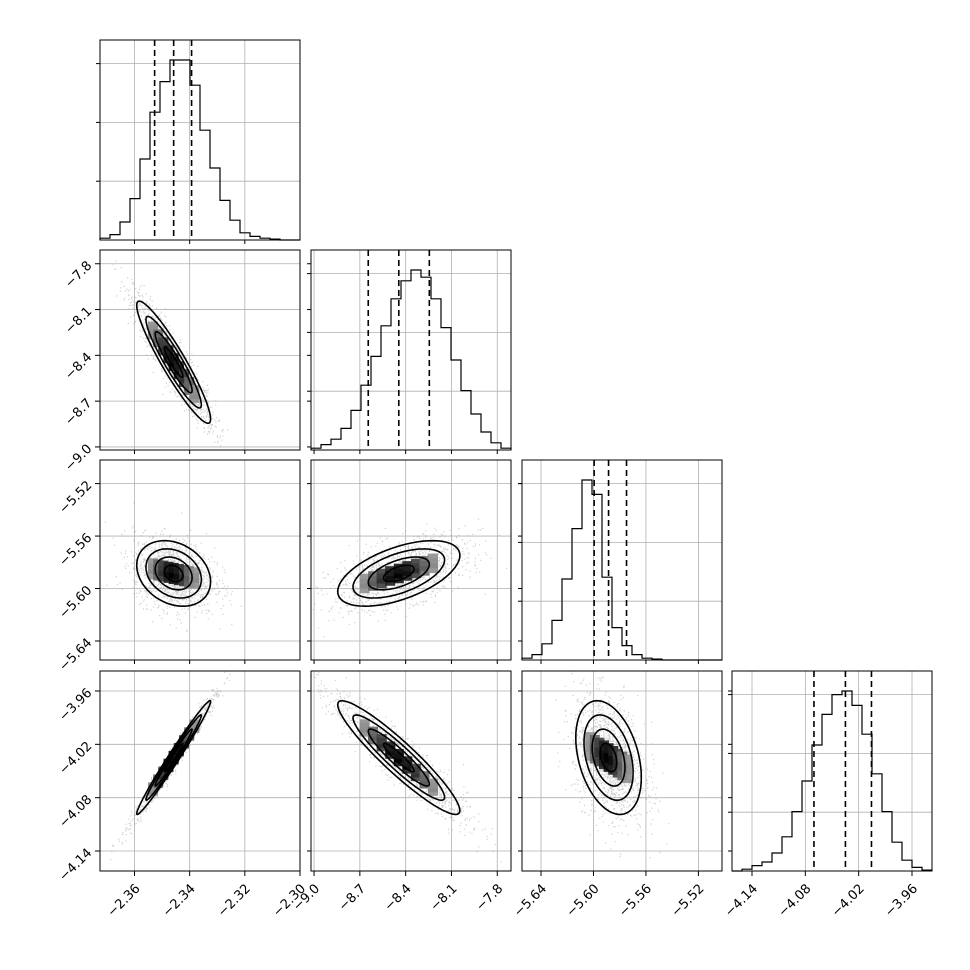  I want to click on x-tick-label: −7.8, so click(489, 897).